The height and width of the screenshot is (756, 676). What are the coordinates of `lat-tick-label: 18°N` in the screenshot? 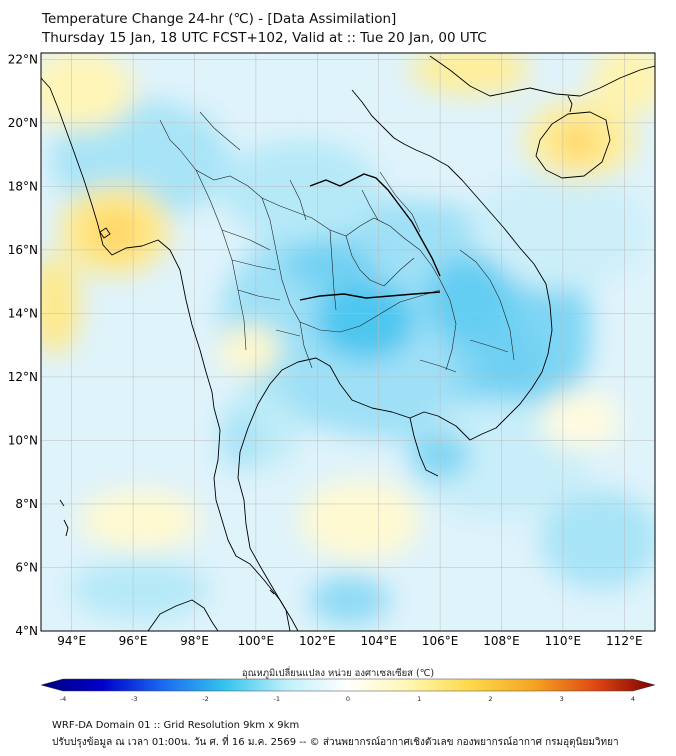 It's located at (23, 186).